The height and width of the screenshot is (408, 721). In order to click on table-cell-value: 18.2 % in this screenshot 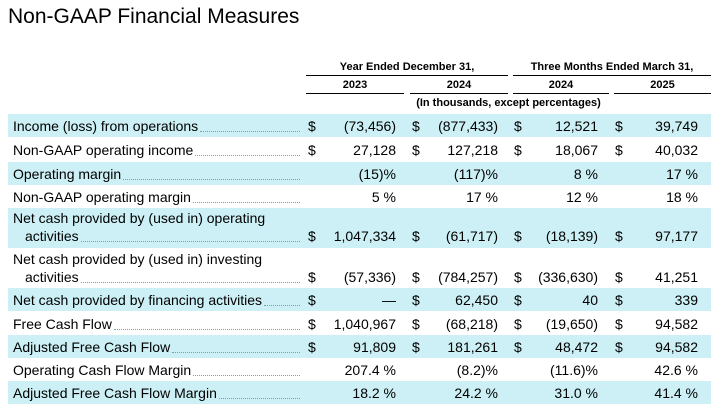, I will do `click(374, 393)`.